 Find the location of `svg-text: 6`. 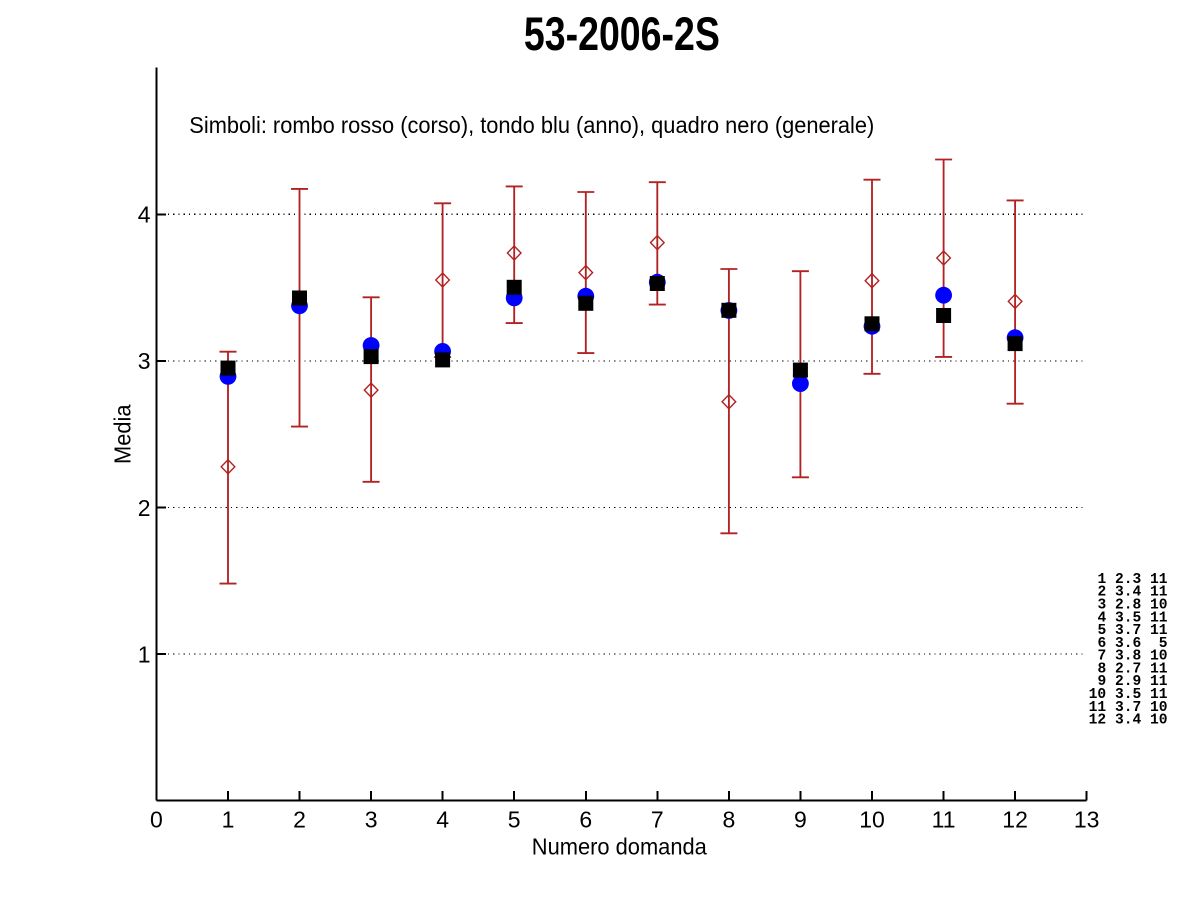

svg-text: 6 is located at coordinates (585, 820).